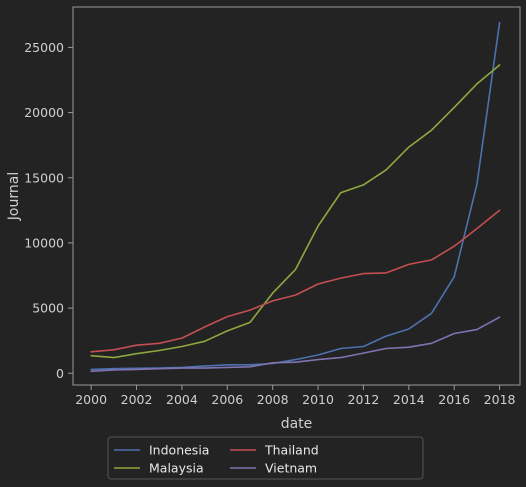 The width and height of the screenshot is (526, 487). What do you see at coordinates (295, 344) in the screenshot?
I see `series-line-vietnam` at bounding box center [295, 344].